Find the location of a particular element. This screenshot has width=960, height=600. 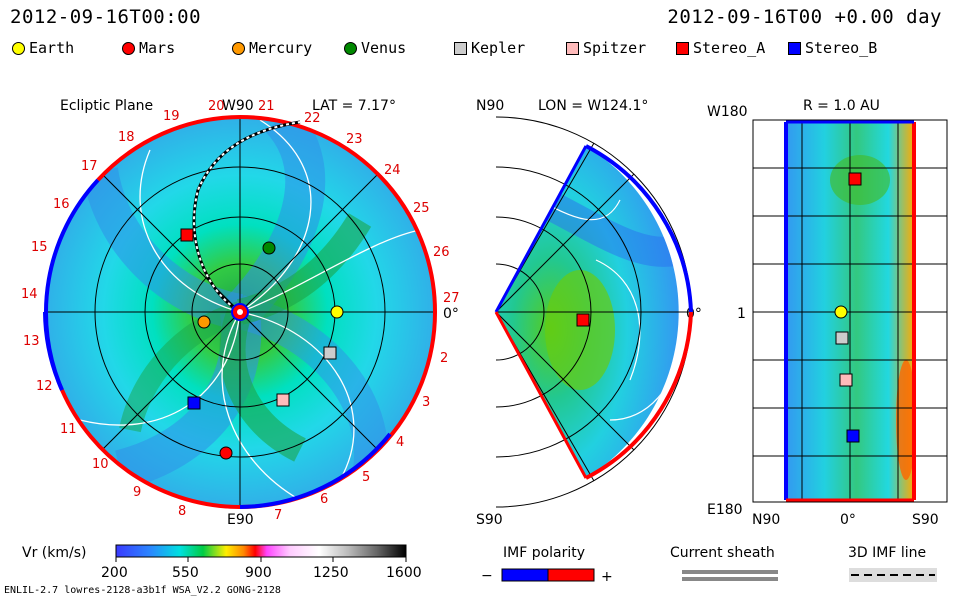

stereo-b-marker is located at coordinates (194, 403).